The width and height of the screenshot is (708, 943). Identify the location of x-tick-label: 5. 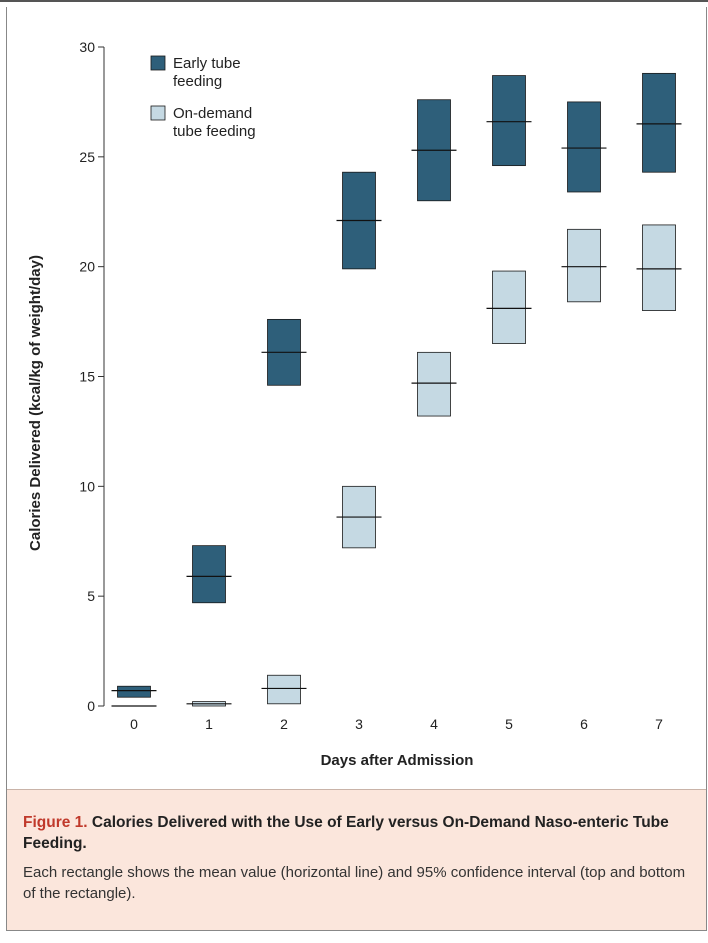
(509, 724).